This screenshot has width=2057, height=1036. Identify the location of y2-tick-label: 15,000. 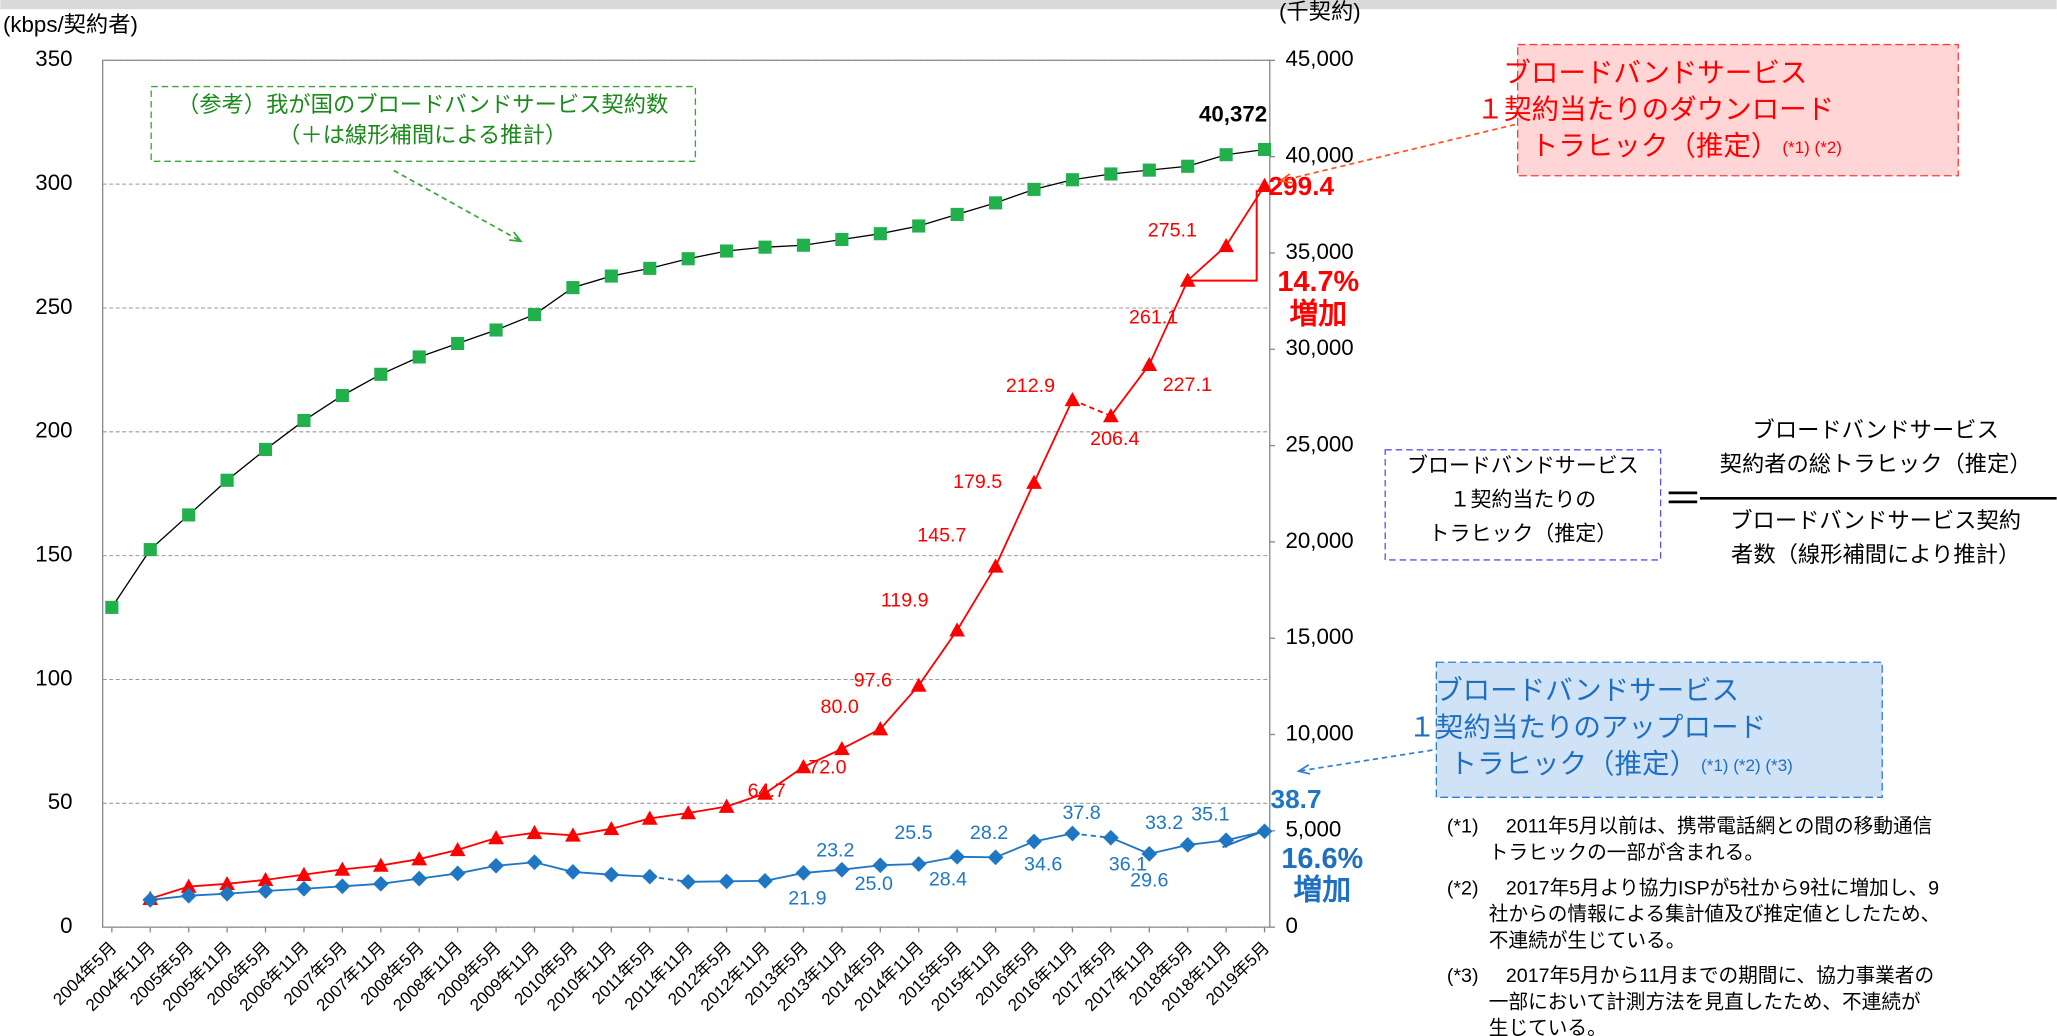
(1320, 636).